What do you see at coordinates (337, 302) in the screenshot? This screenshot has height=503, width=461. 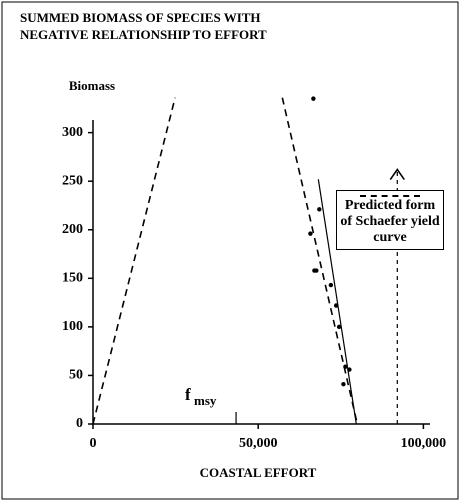 I see `series-line` at bounding box center [337, 302].